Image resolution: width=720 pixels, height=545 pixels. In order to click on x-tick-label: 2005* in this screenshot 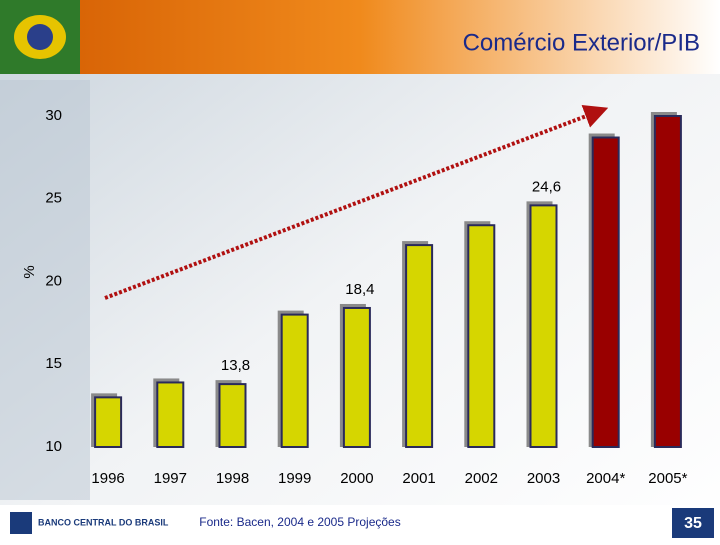, I will do `click(667, 478)`.